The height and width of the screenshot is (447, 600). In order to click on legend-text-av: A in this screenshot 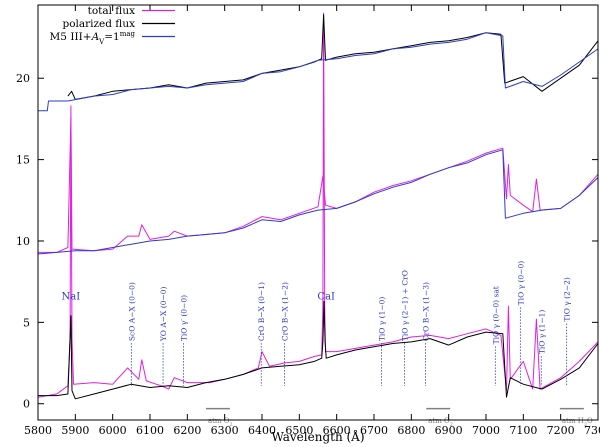, I will do `click(95, 37)`.